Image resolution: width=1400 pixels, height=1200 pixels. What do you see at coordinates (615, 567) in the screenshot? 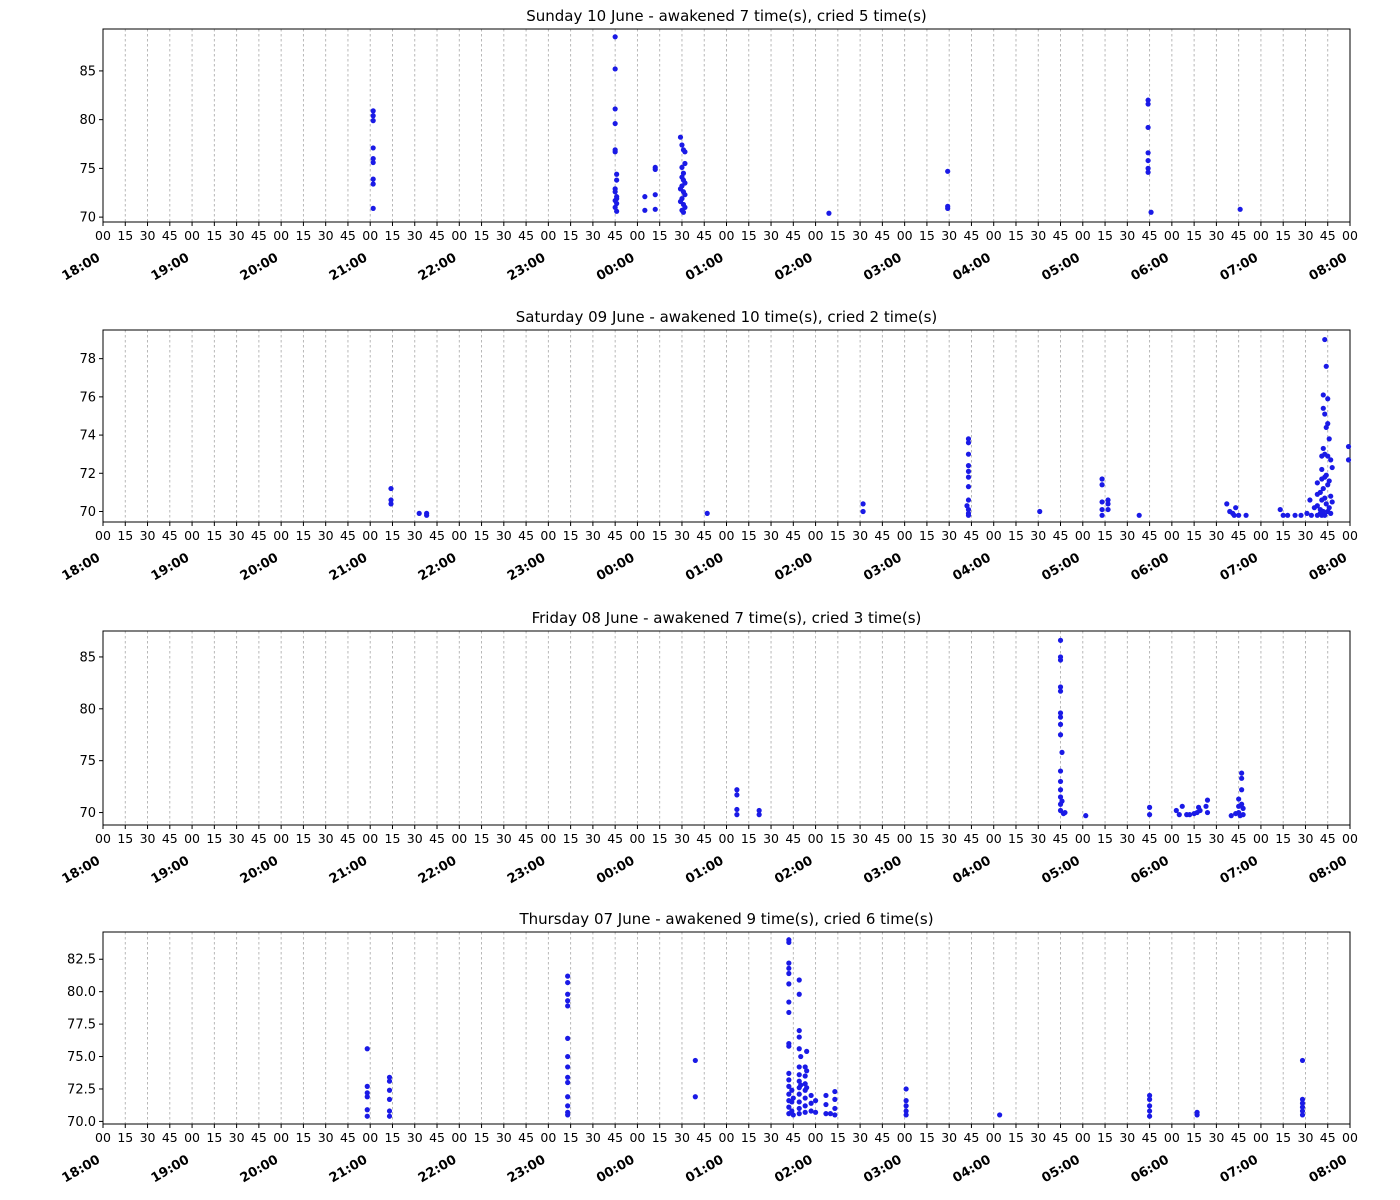
I see `x-hour-label: 00:00` at bounding box center [615, 567].